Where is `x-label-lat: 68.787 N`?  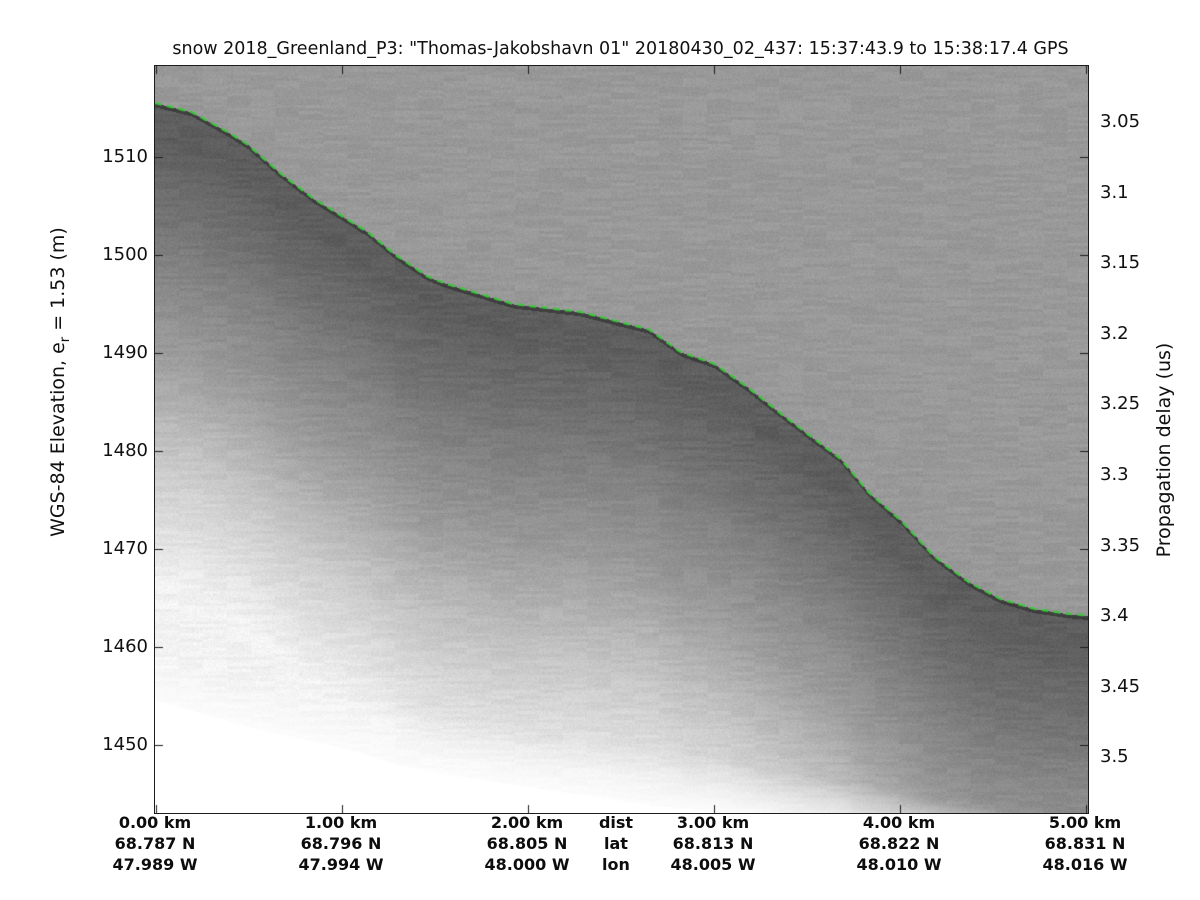 x-label-lat: 68.787 N is located at coordinates (155, 843).